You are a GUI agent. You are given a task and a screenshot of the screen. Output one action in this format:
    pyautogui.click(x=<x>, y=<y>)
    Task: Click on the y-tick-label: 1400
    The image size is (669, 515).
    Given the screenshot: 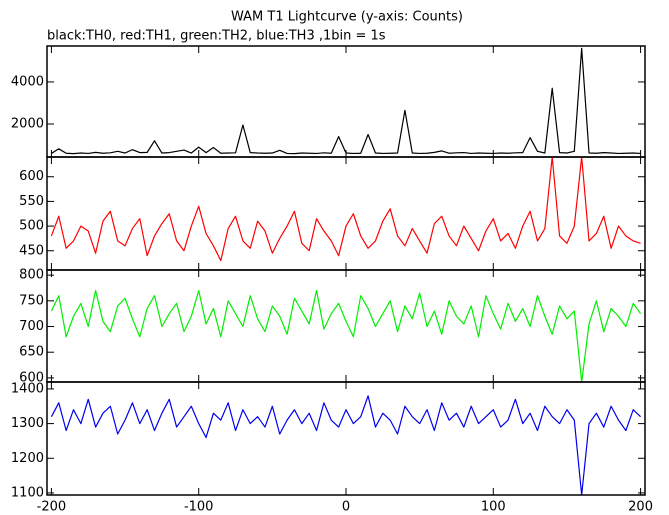 What is the action you would take?
    pyautogui.click(x=27, y=388)
    